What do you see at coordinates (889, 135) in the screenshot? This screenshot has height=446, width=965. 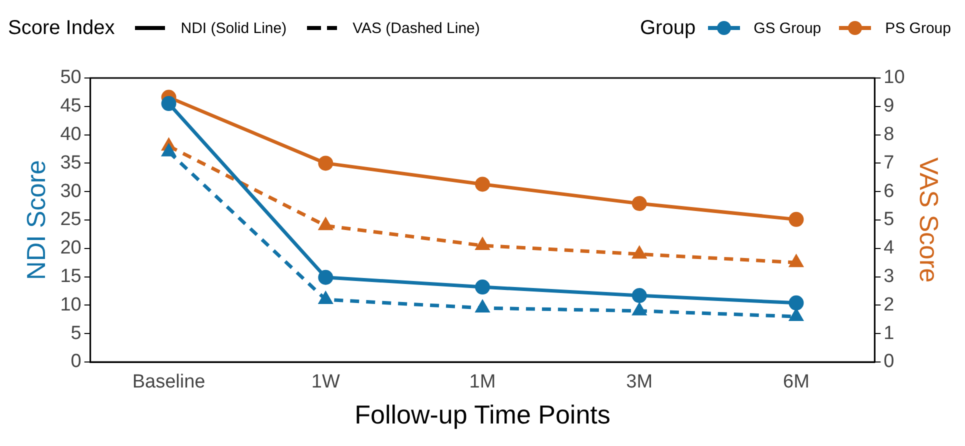 I see `y2-tick-label: 8` at bounding box center [889, 135].